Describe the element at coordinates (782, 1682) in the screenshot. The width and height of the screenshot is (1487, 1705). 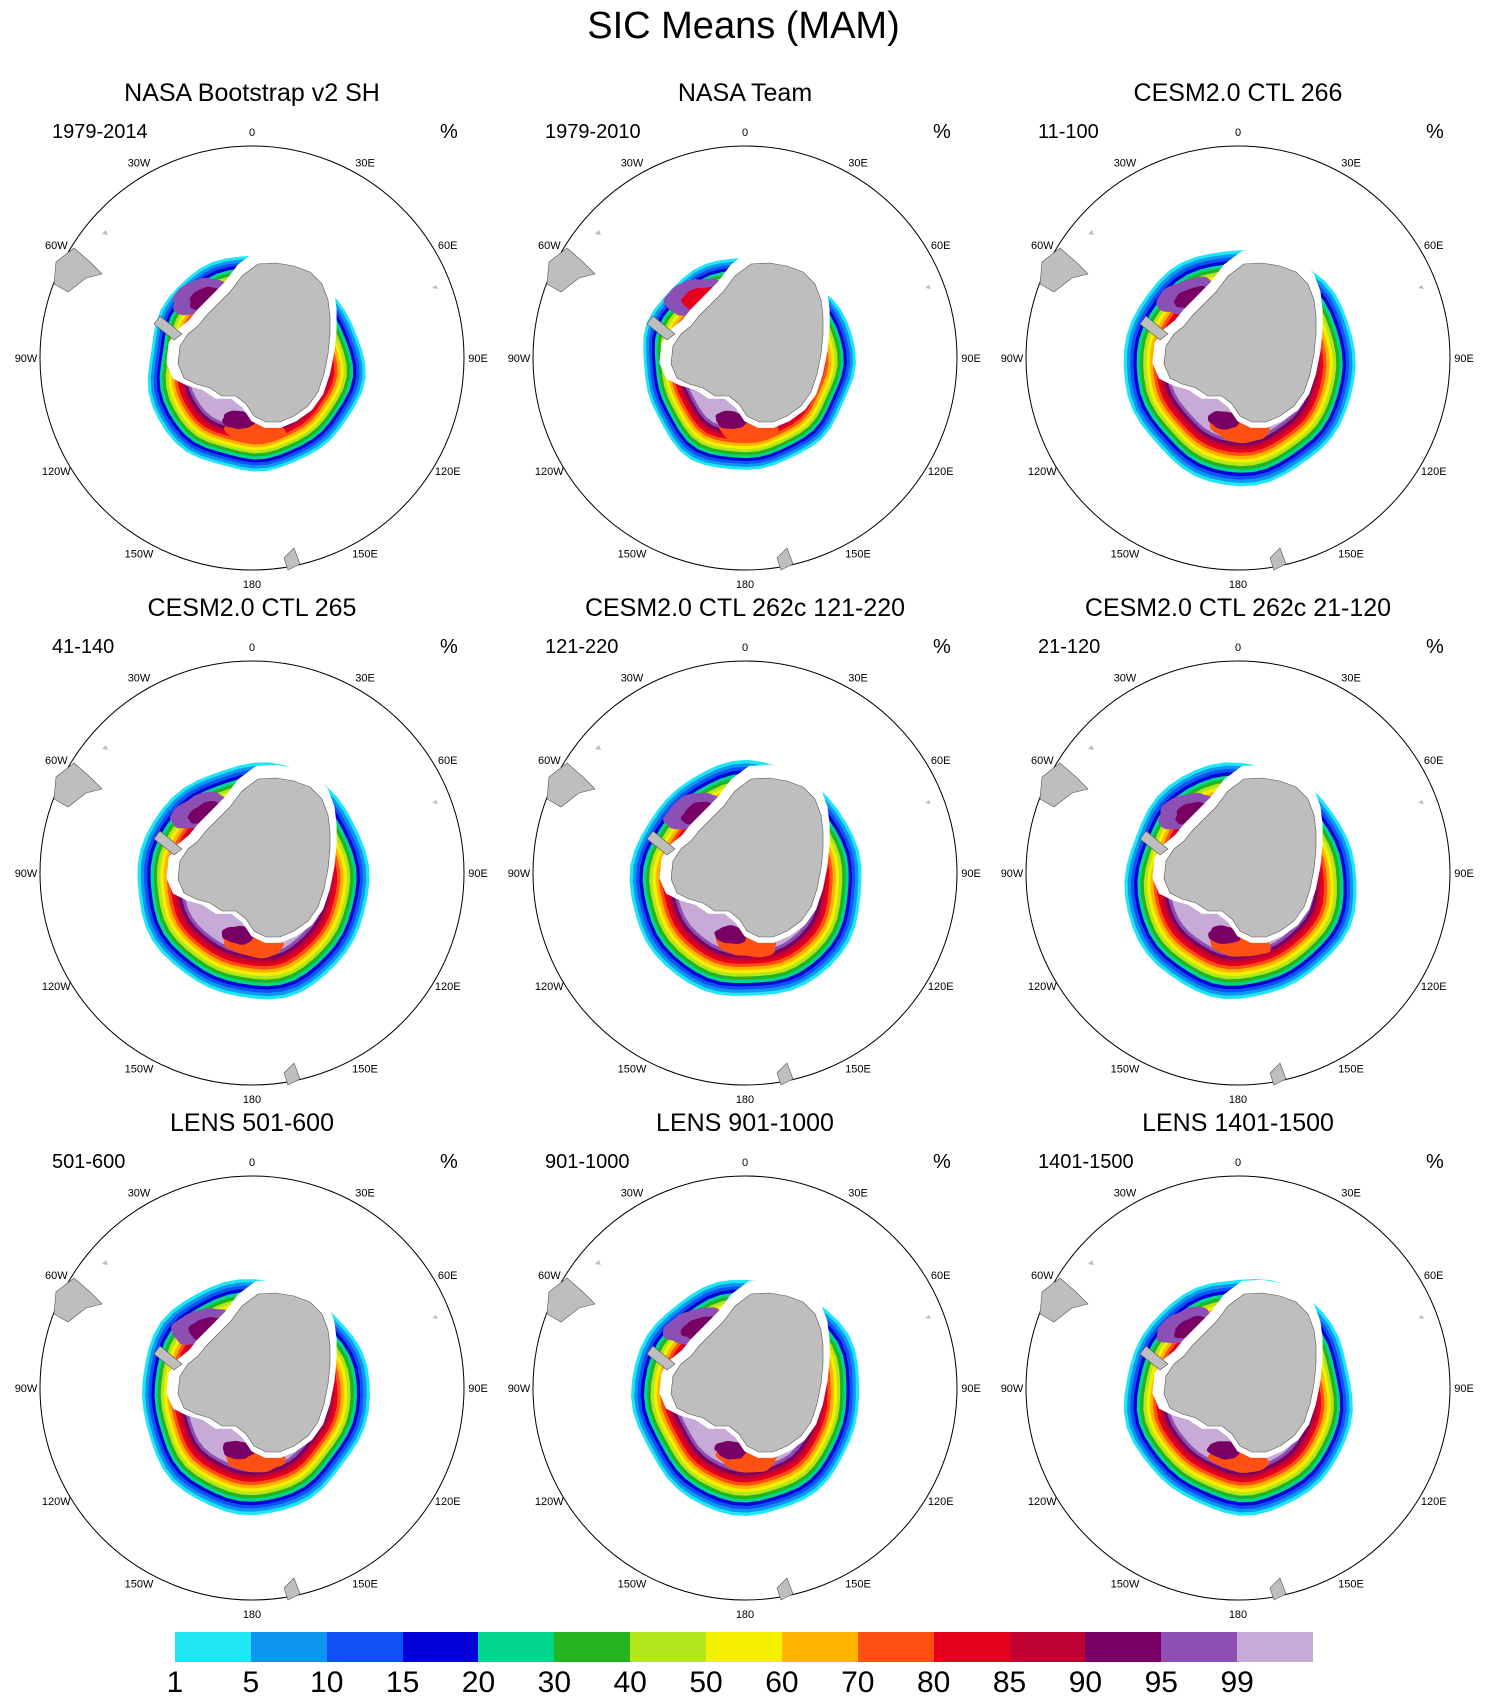
I see `colorbar-tick-label: 60` at that location.